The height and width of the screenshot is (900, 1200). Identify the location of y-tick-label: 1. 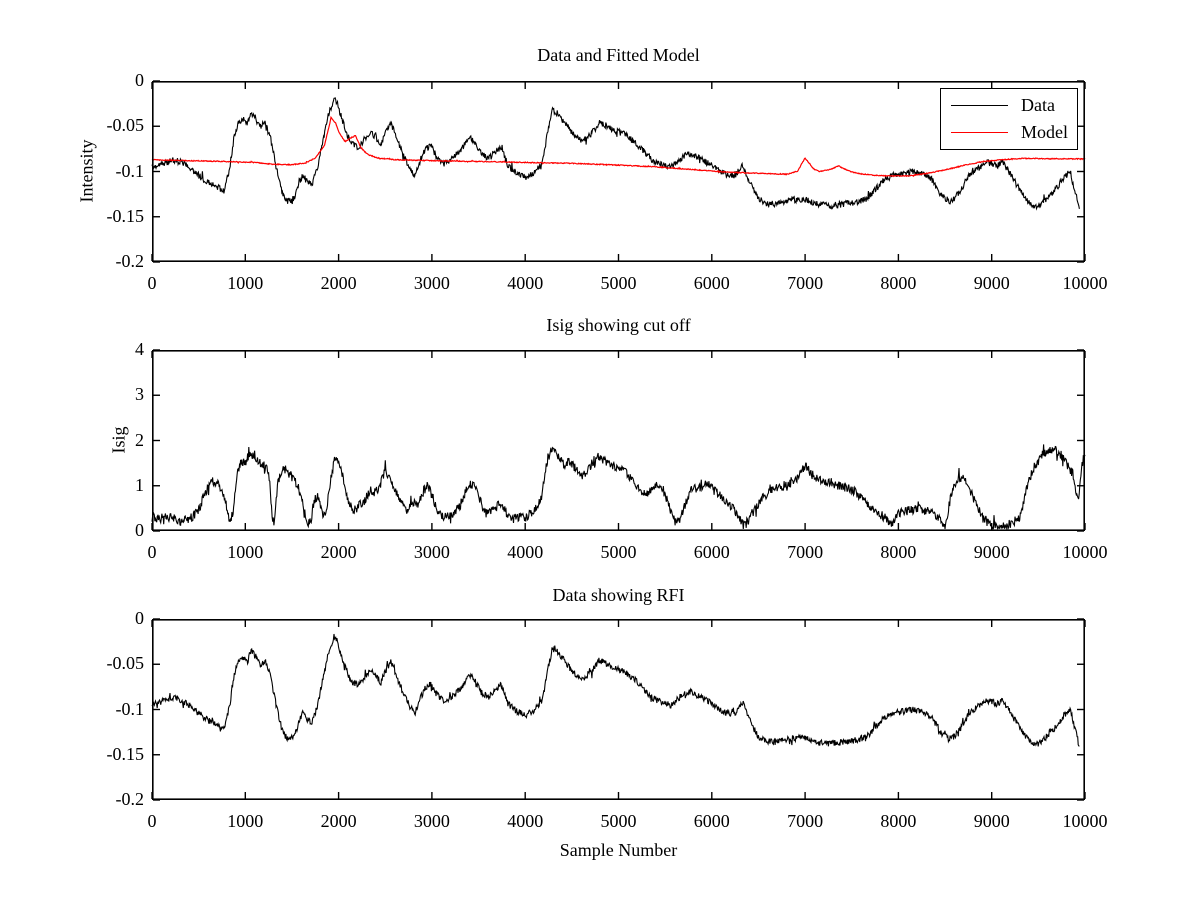
(139, 484).